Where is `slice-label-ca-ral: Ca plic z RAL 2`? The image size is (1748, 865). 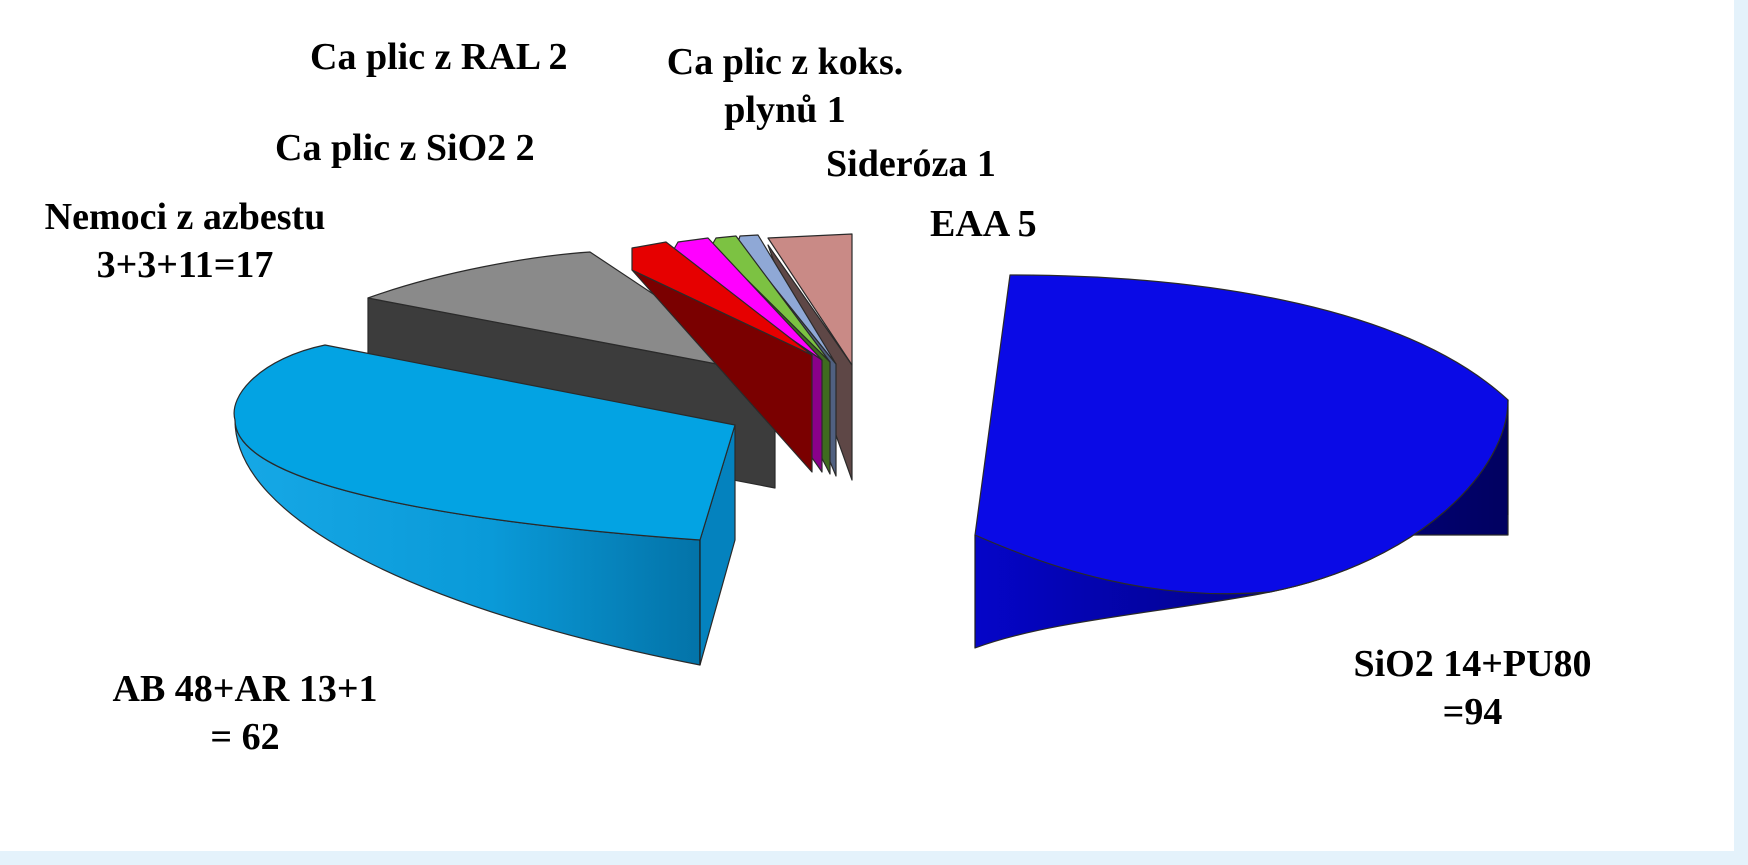 slice-label-ca-ral: Ca plic z RAL 2 is located at coordinates (465, 57).